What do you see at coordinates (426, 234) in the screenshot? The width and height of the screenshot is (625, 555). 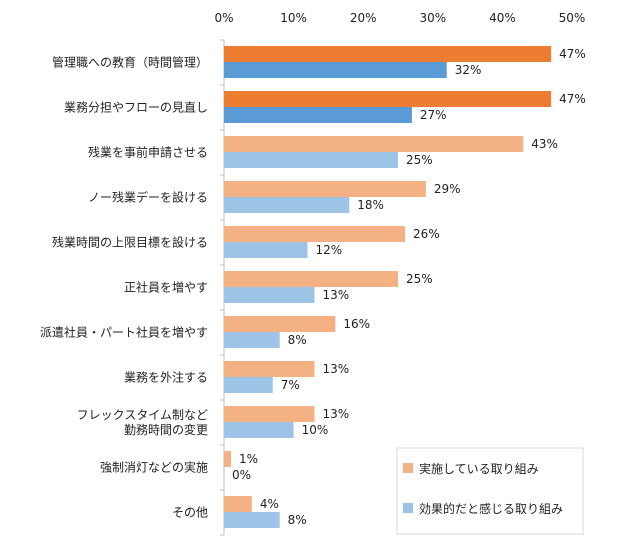 I see `data-label: 26%` at bounding box center [426, 234].